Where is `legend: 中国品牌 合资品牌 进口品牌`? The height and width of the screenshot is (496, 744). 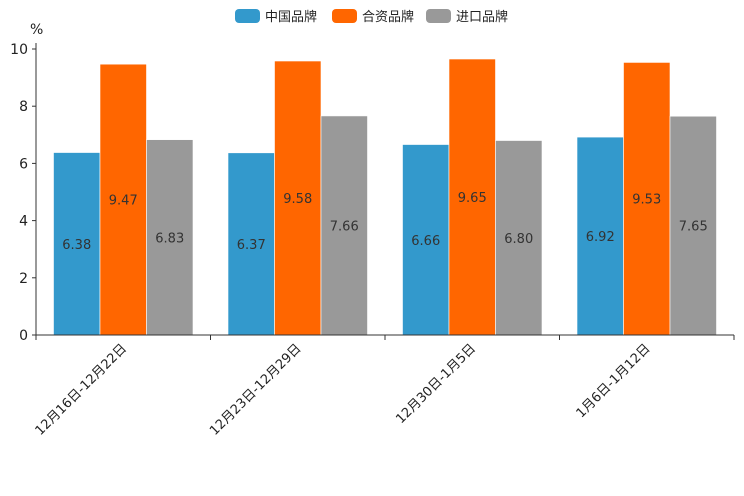
legend: 中国品牌 合资品牌 进口品牌 is located at coordinates (371, 17).